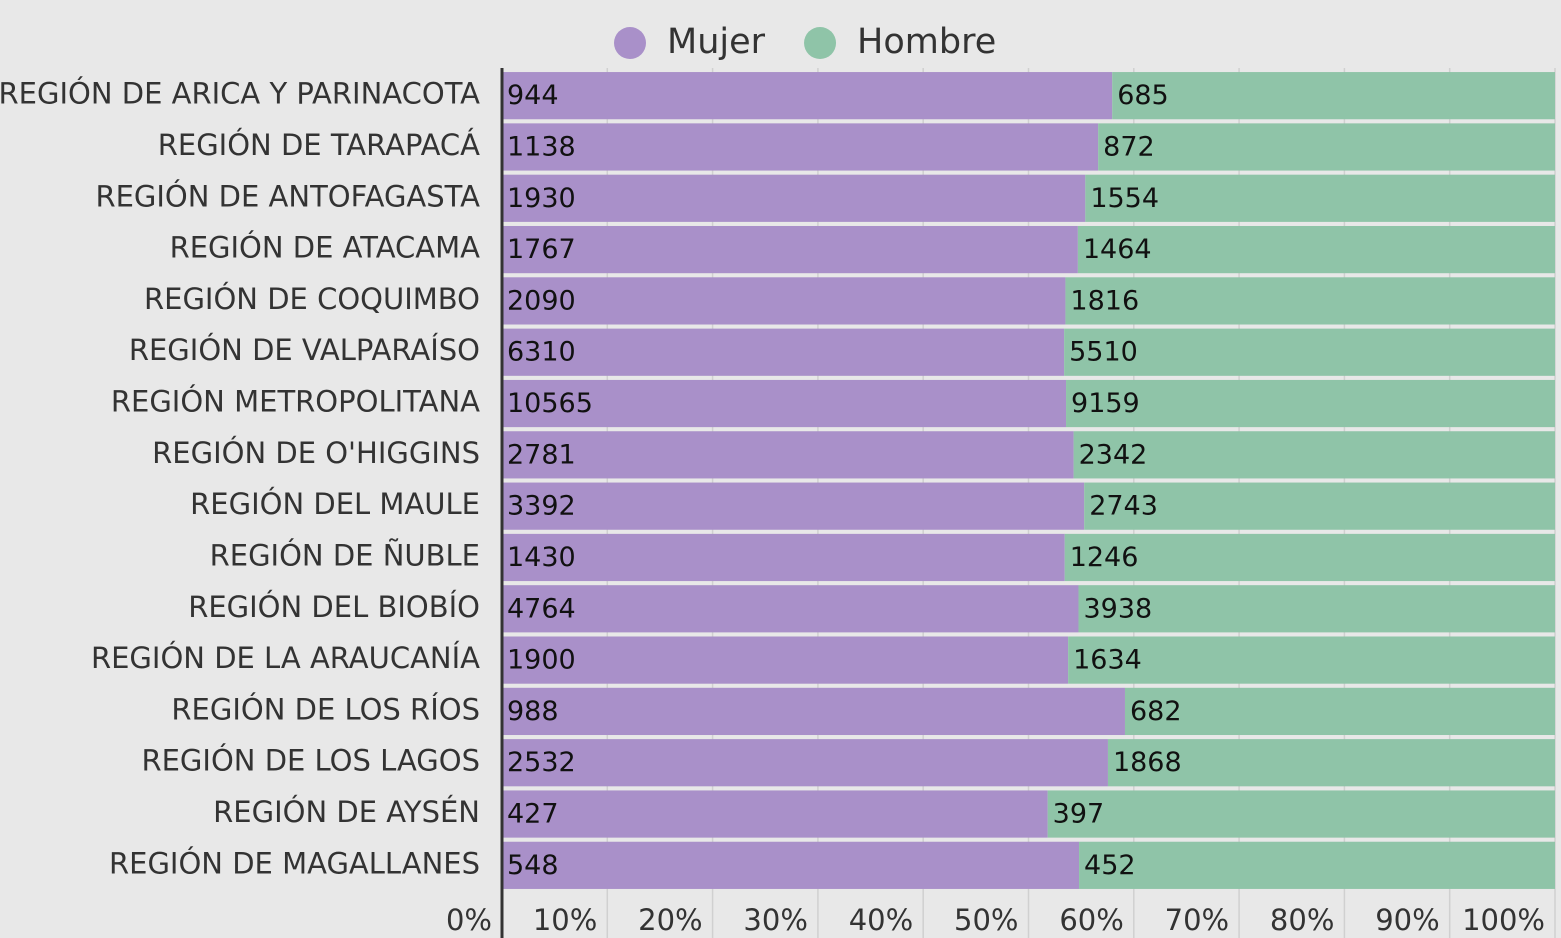 The height and width of the screenshot is (938, 1561). Describe the element at coordinates (316, 453) in the screenshot. I see `category-label: REGIÓN DE O'HIGGINS` at that location.